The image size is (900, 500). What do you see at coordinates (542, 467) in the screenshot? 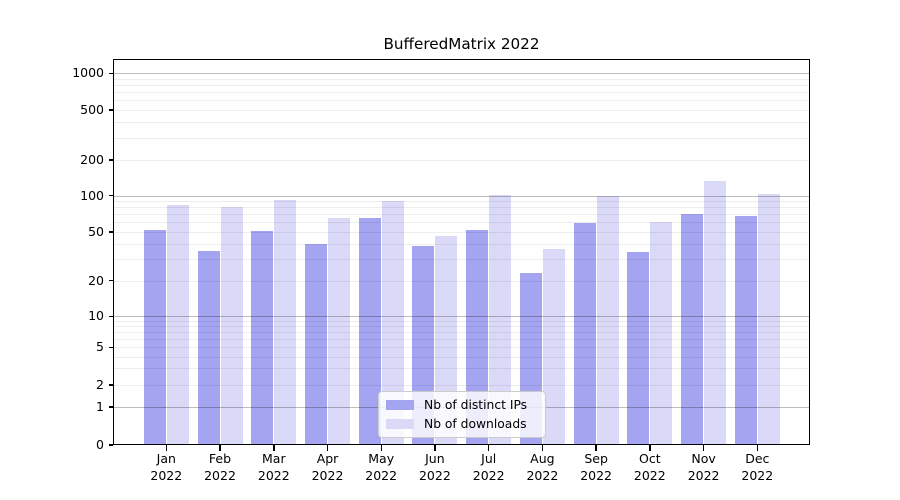
I see `x-tick-label: Aug 2022` at bounding box center [542, 467].